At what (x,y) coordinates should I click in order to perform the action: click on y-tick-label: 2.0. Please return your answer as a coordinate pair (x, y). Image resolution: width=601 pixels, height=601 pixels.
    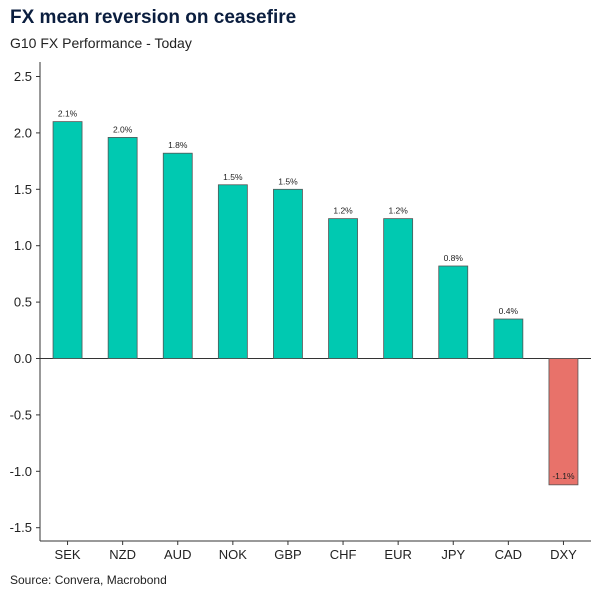
    Looking at the image, I should click on (23, 132).